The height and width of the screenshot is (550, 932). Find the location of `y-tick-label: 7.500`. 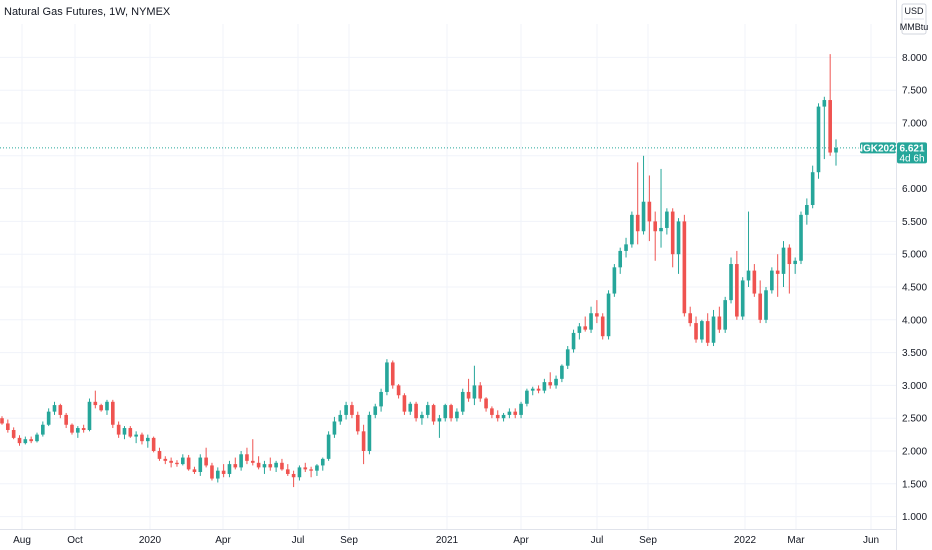

y-tick-label: 7.500 is located at coordinates (914, 91).